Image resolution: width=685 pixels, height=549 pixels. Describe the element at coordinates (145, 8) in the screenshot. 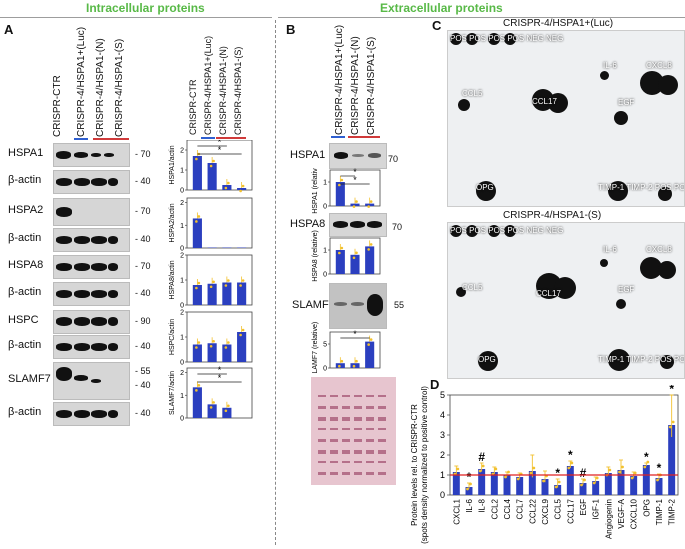

I see `header-intracellular: Intracellular proteins` at that location.